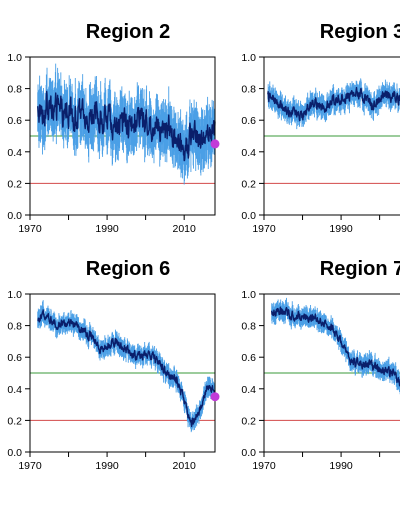  Describe the element at coordinates (360, 269) in the screenshot. I see `chart-title: Region 7` at that location.